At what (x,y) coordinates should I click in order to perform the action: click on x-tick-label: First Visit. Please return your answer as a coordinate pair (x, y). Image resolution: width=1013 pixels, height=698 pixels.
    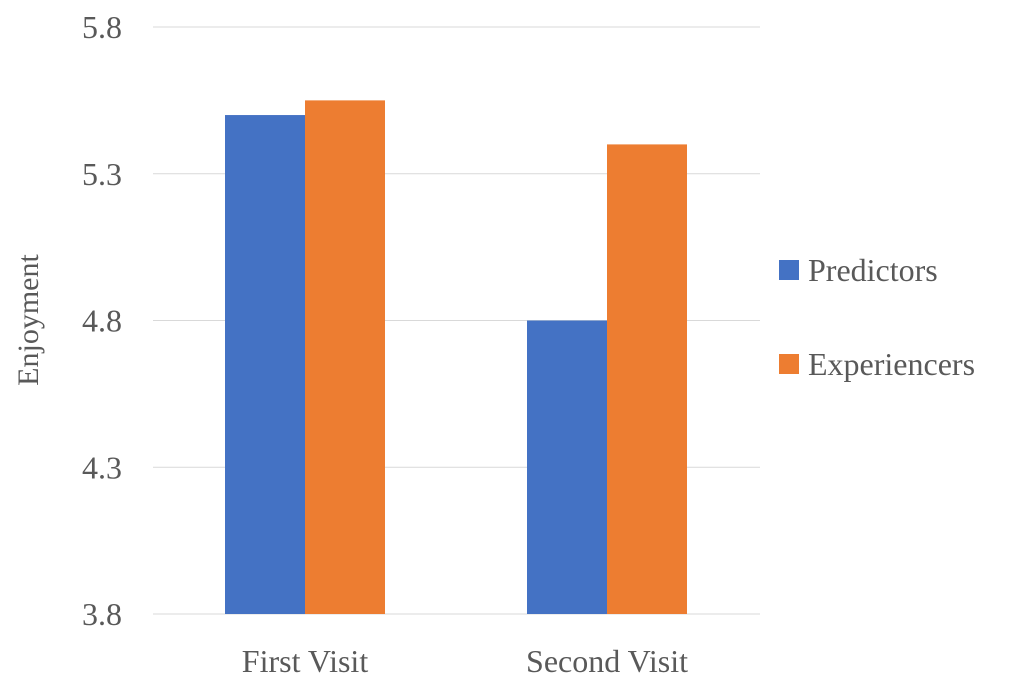
    Looking at the image, I should click on (305, 661).